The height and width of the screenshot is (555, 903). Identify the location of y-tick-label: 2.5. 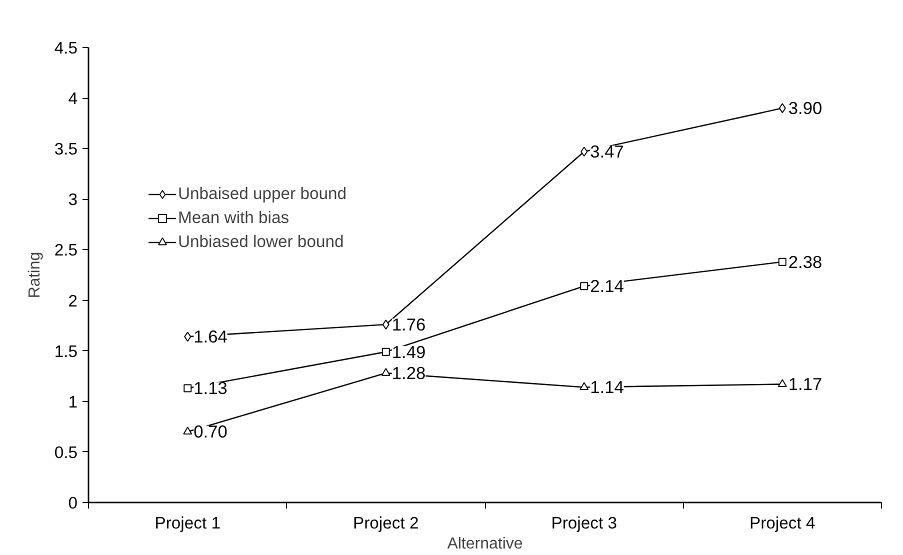
(66, 250).